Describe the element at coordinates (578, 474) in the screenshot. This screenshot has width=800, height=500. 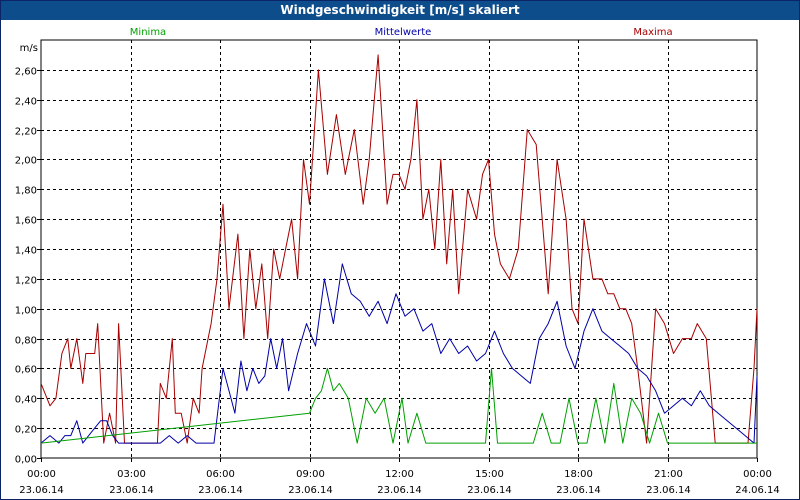
I see `x-tick-time: 18:00` at that location.